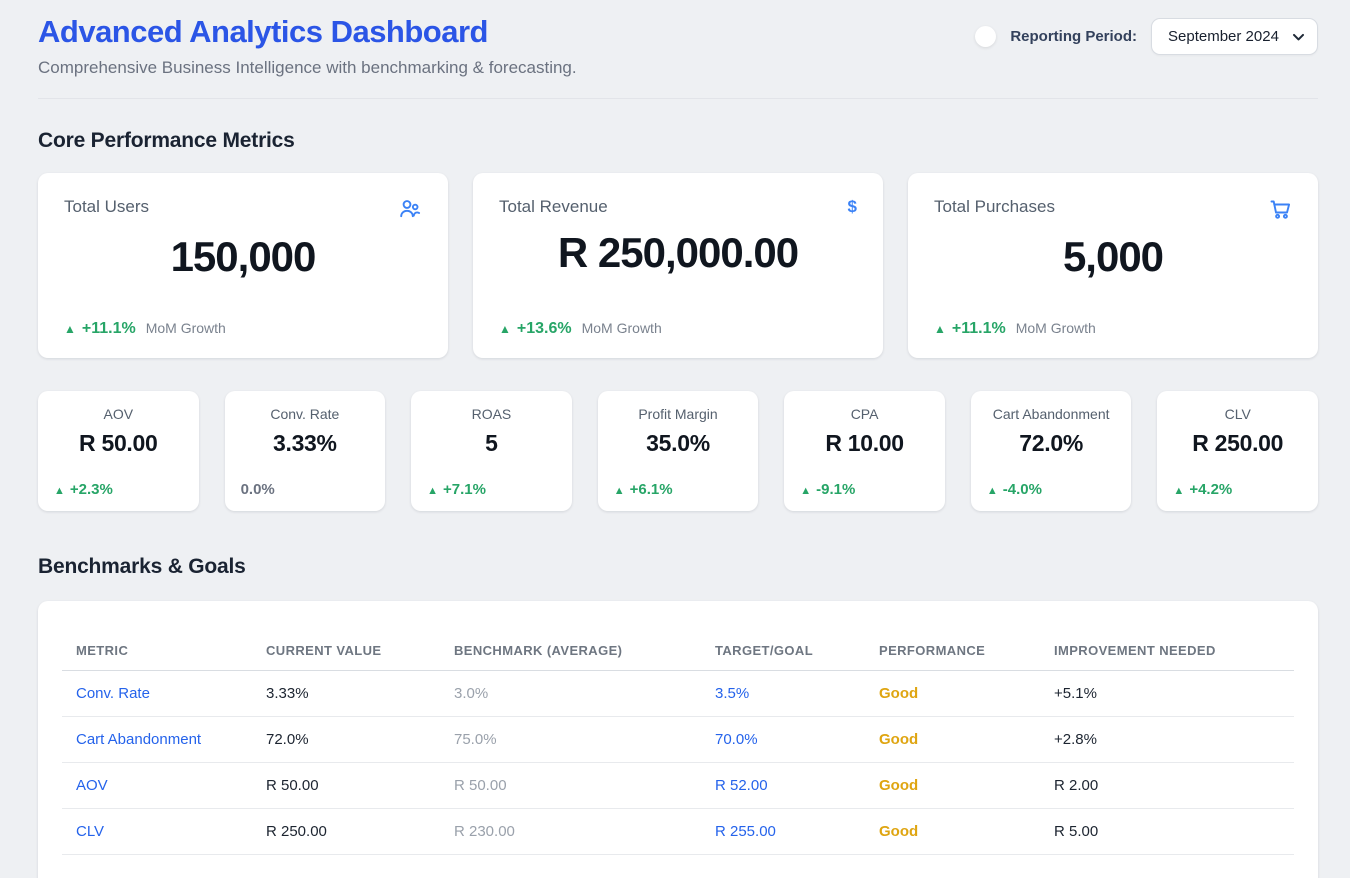  What do you see at coordinates (346, 785) in the screenshot?
I see `current-value-cell: R 50.00` at bounding box center [346, 785].